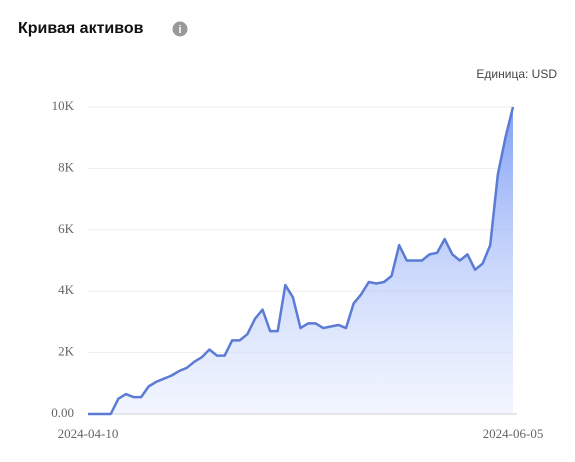 The height and width of the screenshot is (462, 575). I want to click on y-tick-label: 0.00, so click(62, 412).